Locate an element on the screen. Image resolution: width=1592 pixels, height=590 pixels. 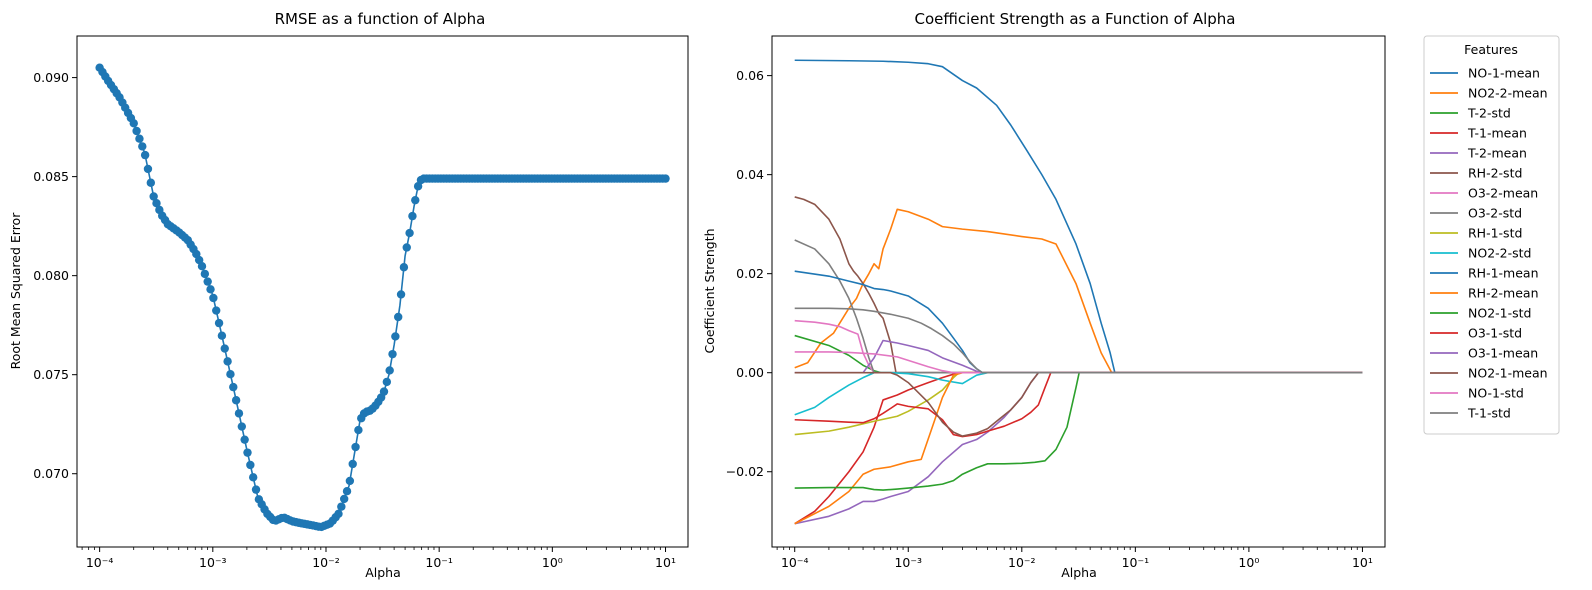
legend-label: RH-1-mean is located at coordinates (1503, 273).